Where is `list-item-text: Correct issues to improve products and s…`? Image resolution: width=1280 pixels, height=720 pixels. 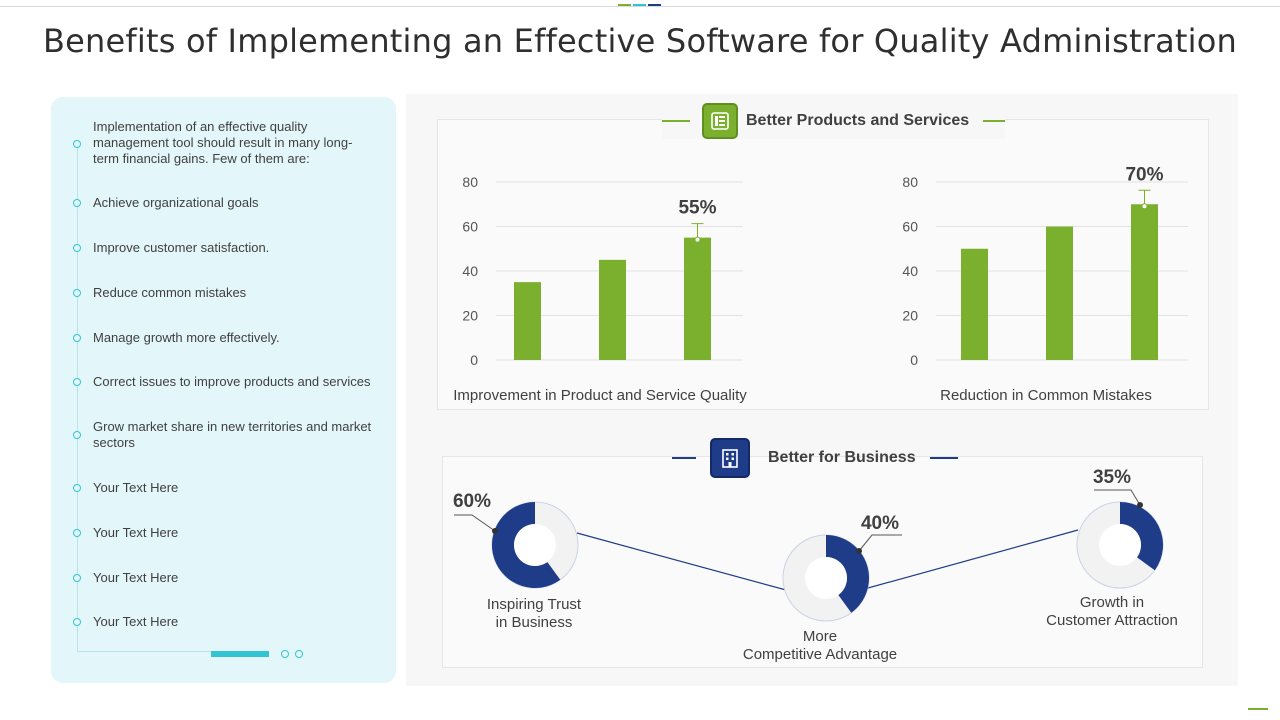 list-item-text: Correct issues to improve products and s… is located at coordinates (232, 381).